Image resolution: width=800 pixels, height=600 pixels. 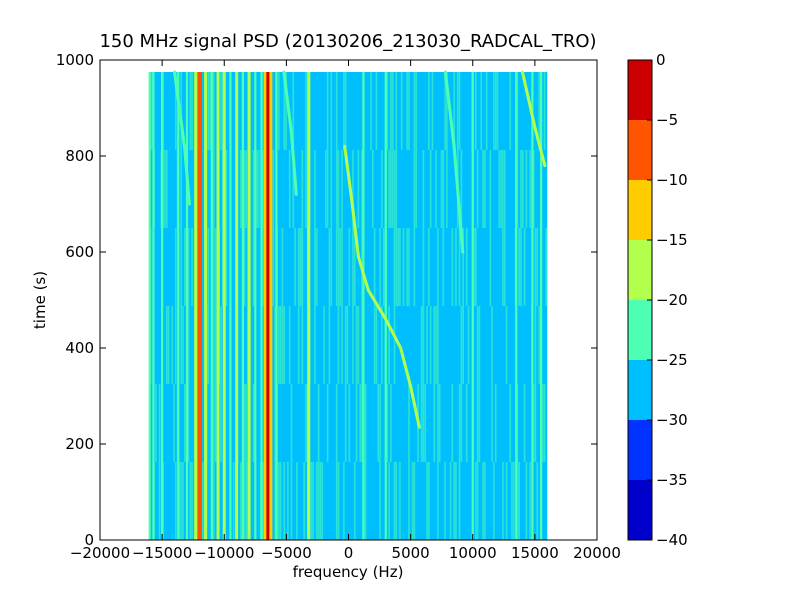 What do you see at coordinates (75, 60) in the screenshot?
I see `y-tick-label: 1000` at bounding box center [75, 60].